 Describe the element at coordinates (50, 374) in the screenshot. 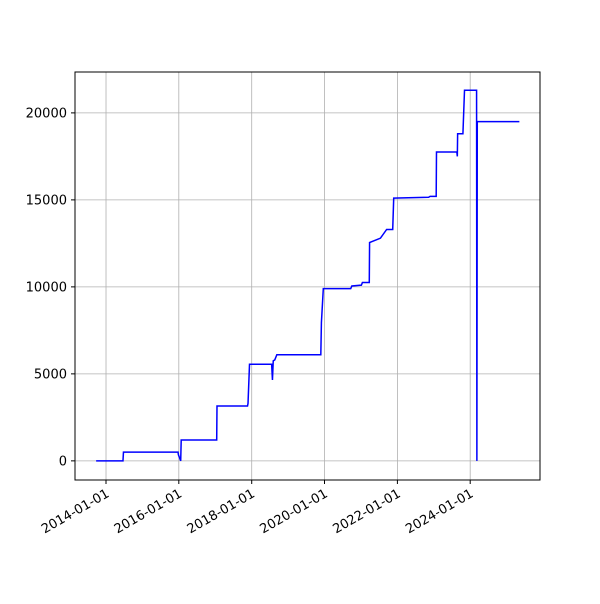

I see `y-tick-label: 5000` at that location.